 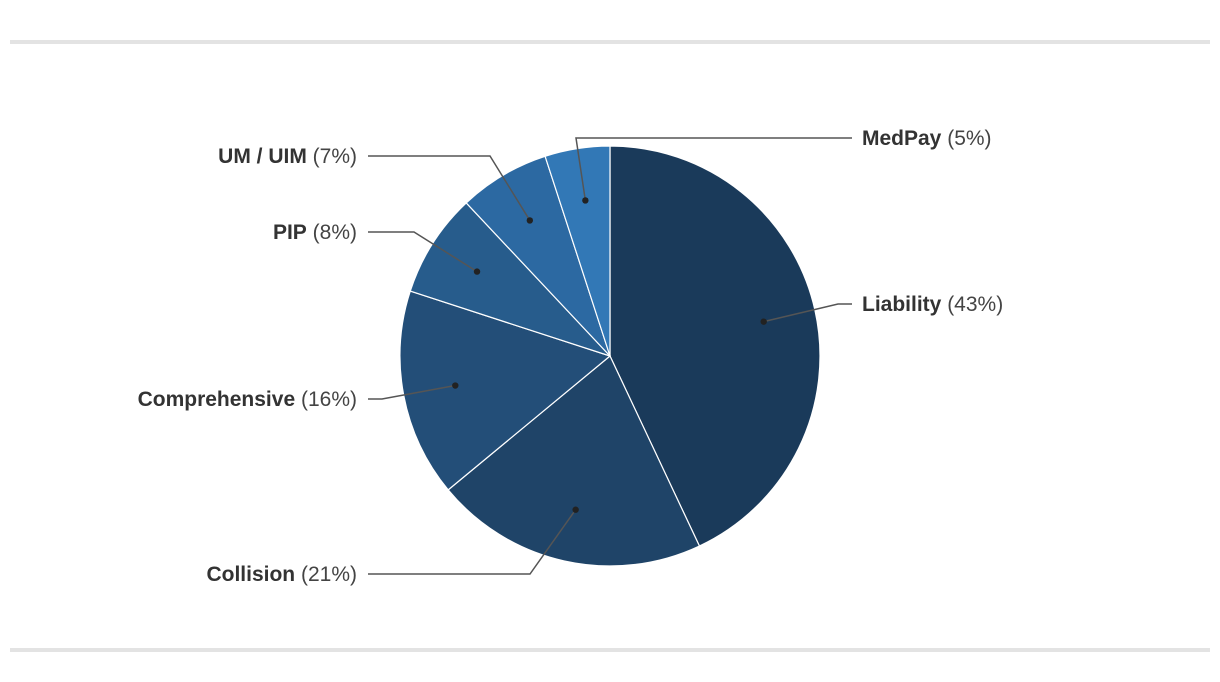 I want to click on slice-label-name: Comprehensive, so click(x=217, y=399).